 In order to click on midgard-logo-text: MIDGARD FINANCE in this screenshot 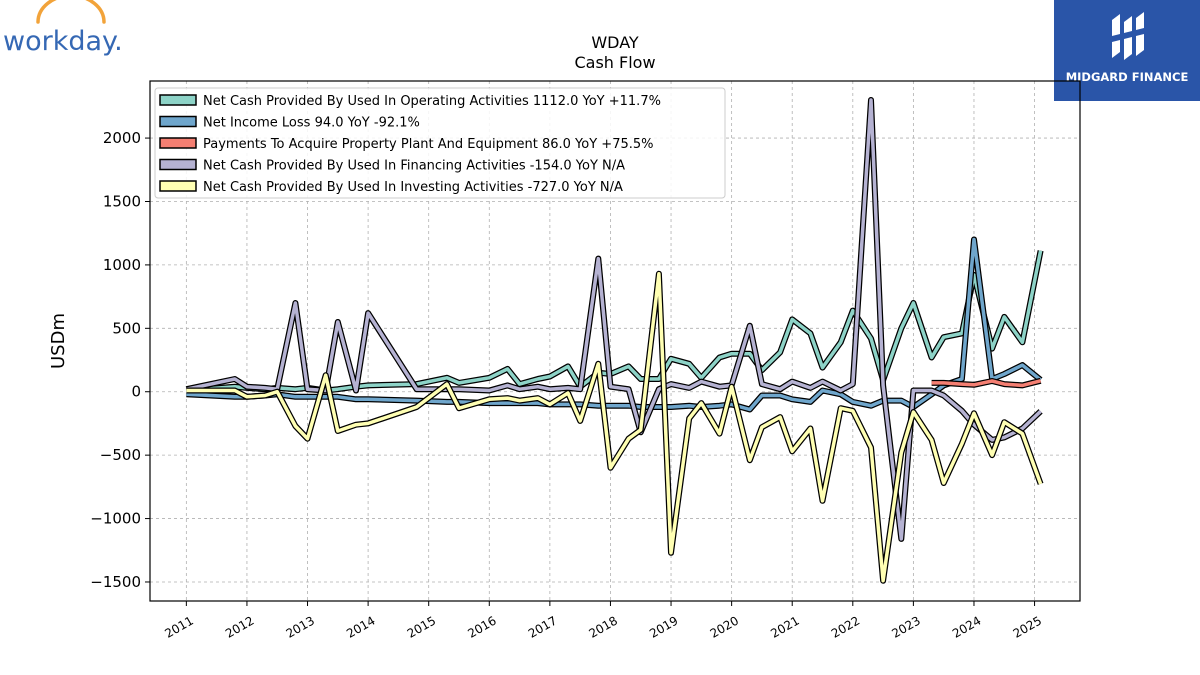, I will do `click(1127, 77)`.